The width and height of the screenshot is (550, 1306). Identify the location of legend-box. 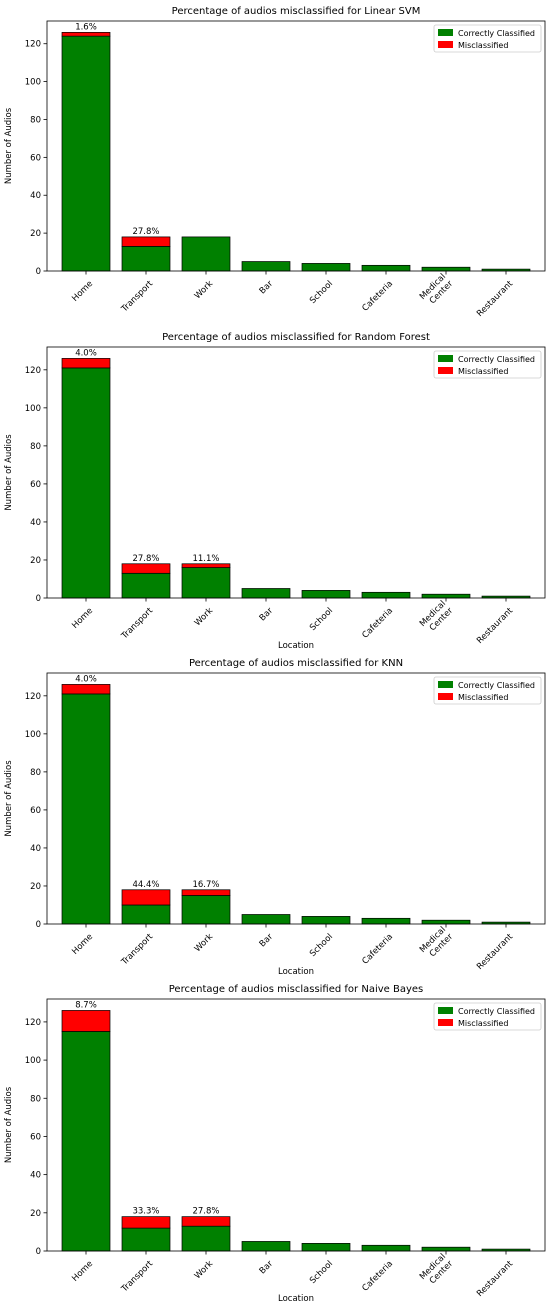
(487, 38).